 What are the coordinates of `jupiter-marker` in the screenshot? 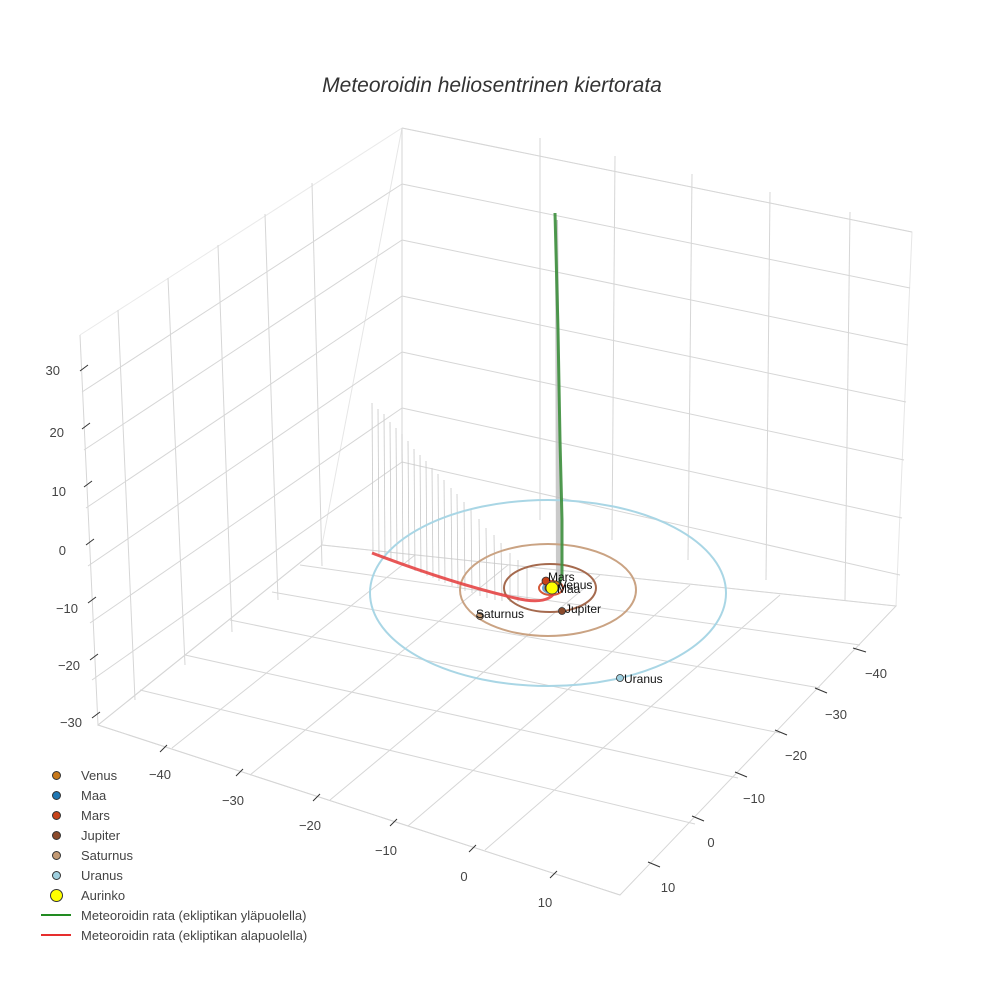 It's located at (562, 611).